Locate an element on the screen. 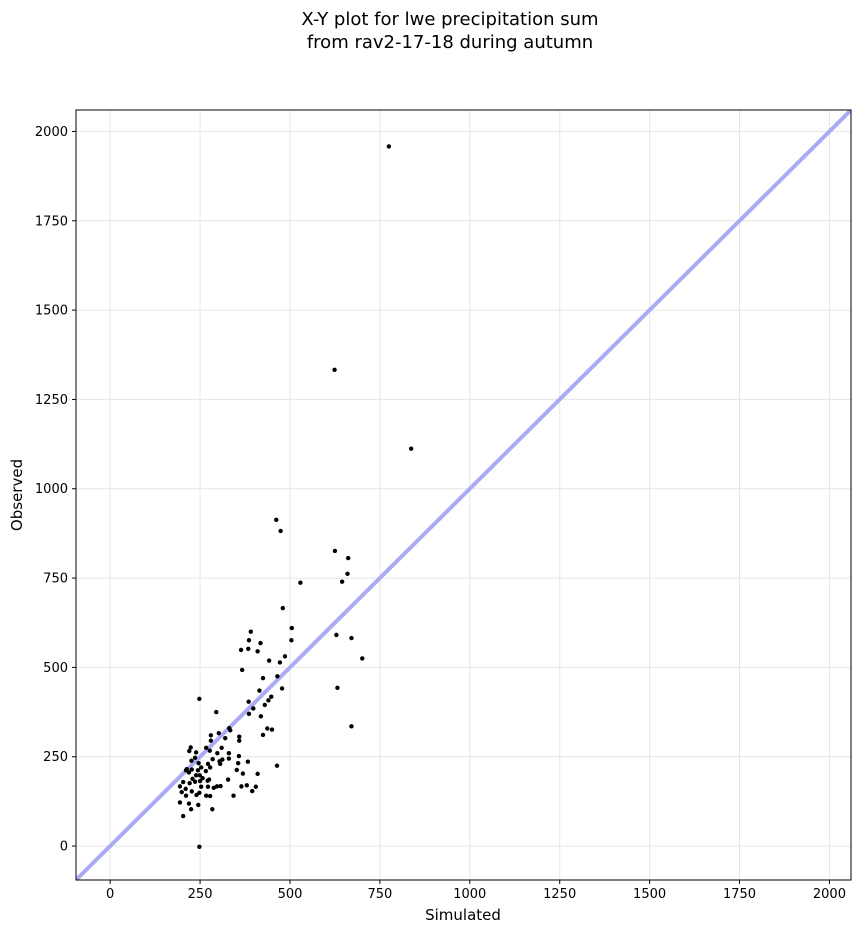  x-tick-label: 250 is located at coordinates (200, 894).